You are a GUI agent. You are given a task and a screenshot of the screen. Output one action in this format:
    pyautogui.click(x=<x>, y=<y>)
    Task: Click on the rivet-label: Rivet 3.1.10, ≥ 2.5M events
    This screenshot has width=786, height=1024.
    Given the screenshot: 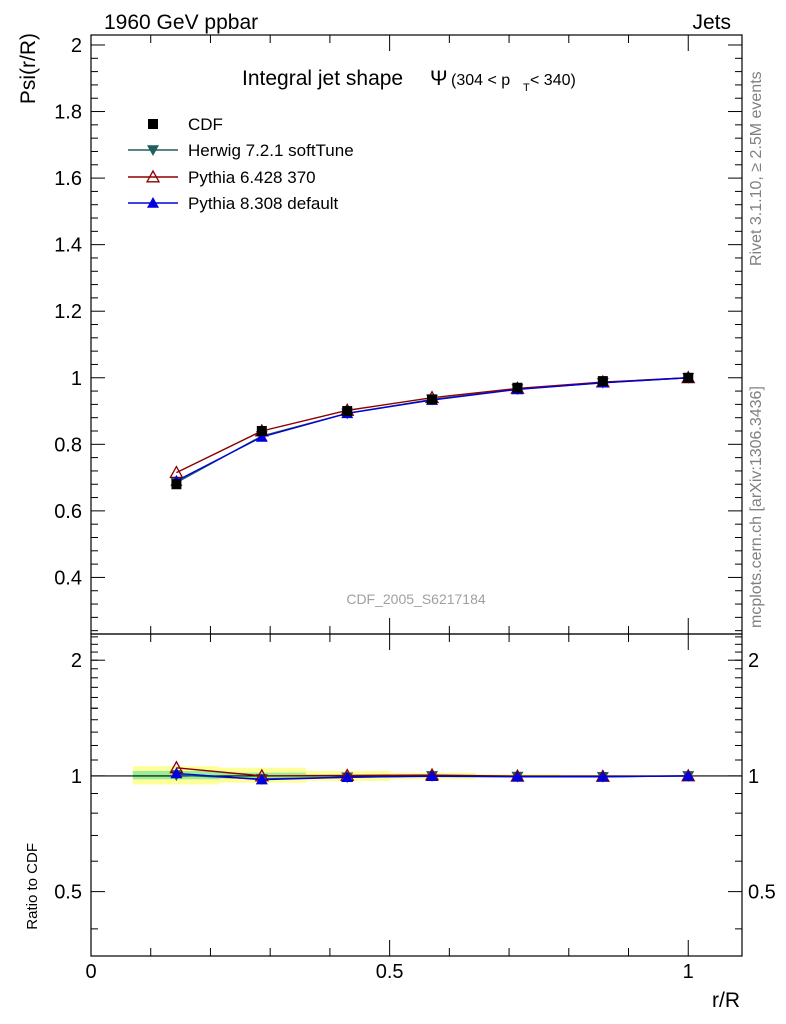 What is the action you would take?
    pyautogui.click(x=756, y=168)
    